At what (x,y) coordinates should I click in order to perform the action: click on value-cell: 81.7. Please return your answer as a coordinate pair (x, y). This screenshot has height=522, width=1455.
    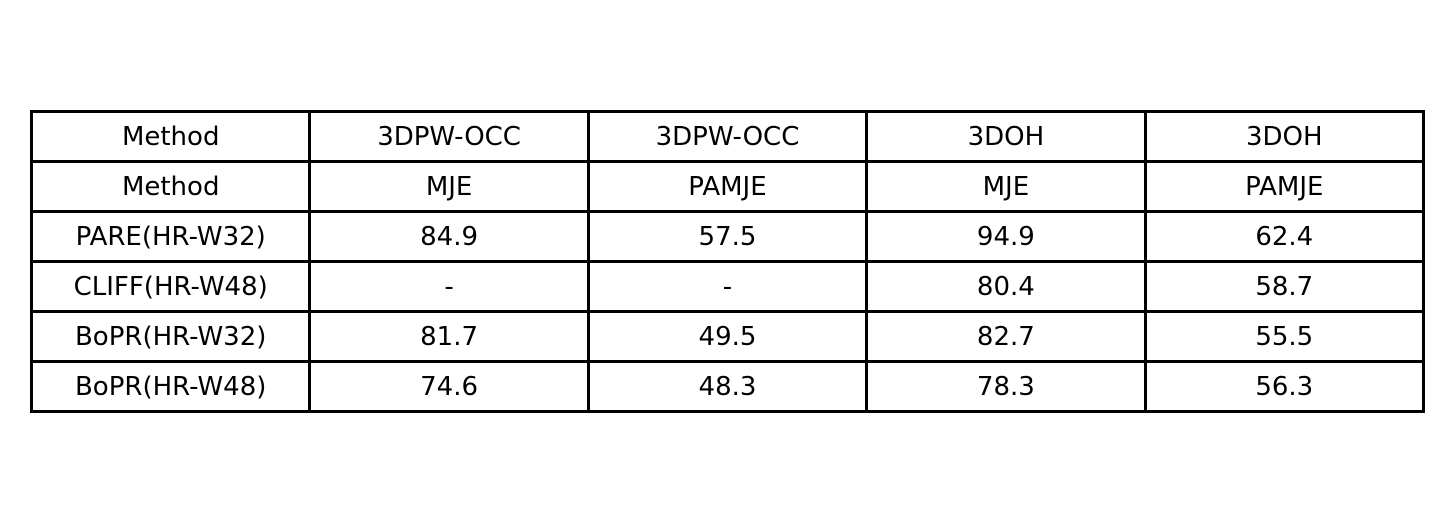
    Looking at the image, I should click on (449, 336).